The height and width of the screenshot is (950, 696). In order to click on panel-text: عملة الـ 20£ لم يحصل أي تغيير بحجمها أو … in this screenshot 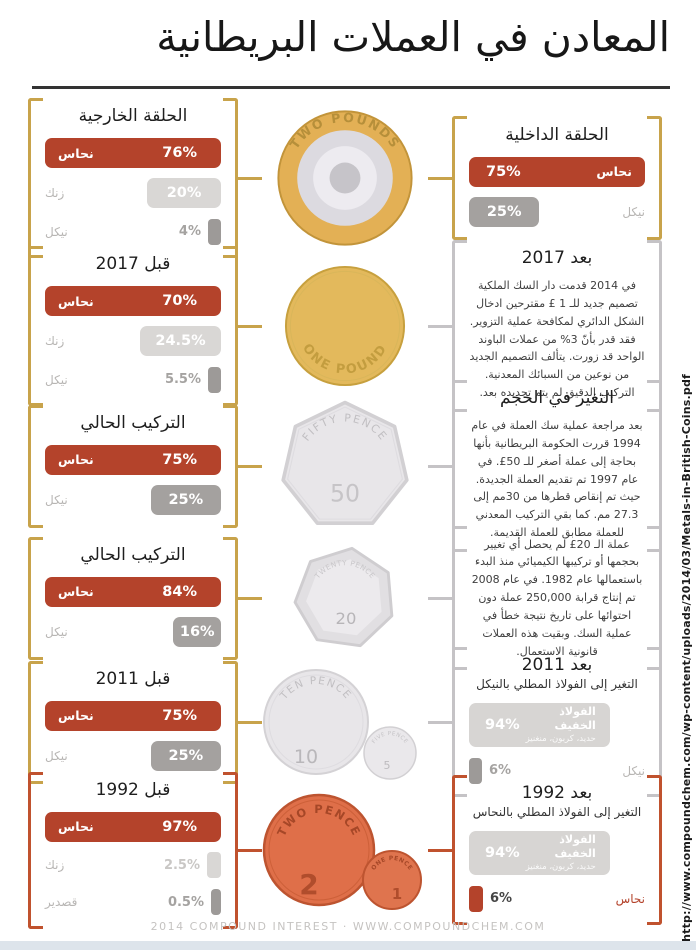, I will do `click(557, 597)`.